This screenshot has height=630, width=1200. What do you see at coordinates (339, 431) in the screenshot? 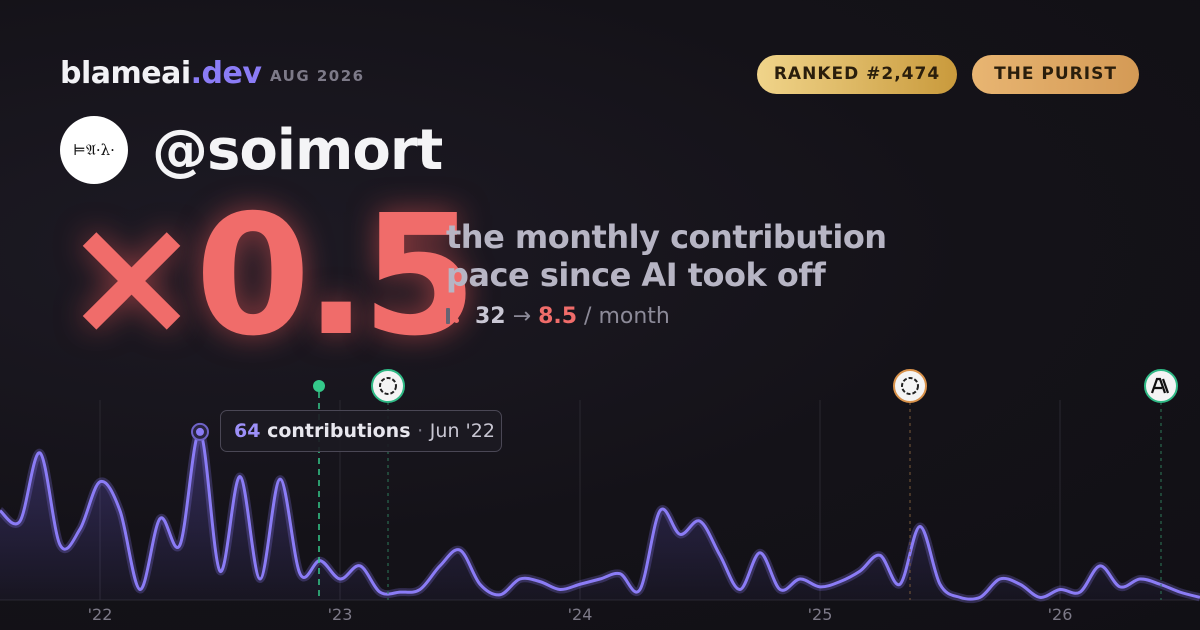
I see `tooltip-text: contributions` at bounding box center [339, 431].